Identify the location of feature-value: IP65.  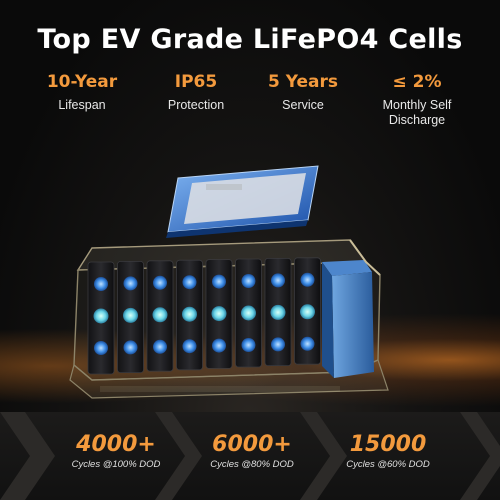
(196, 82).